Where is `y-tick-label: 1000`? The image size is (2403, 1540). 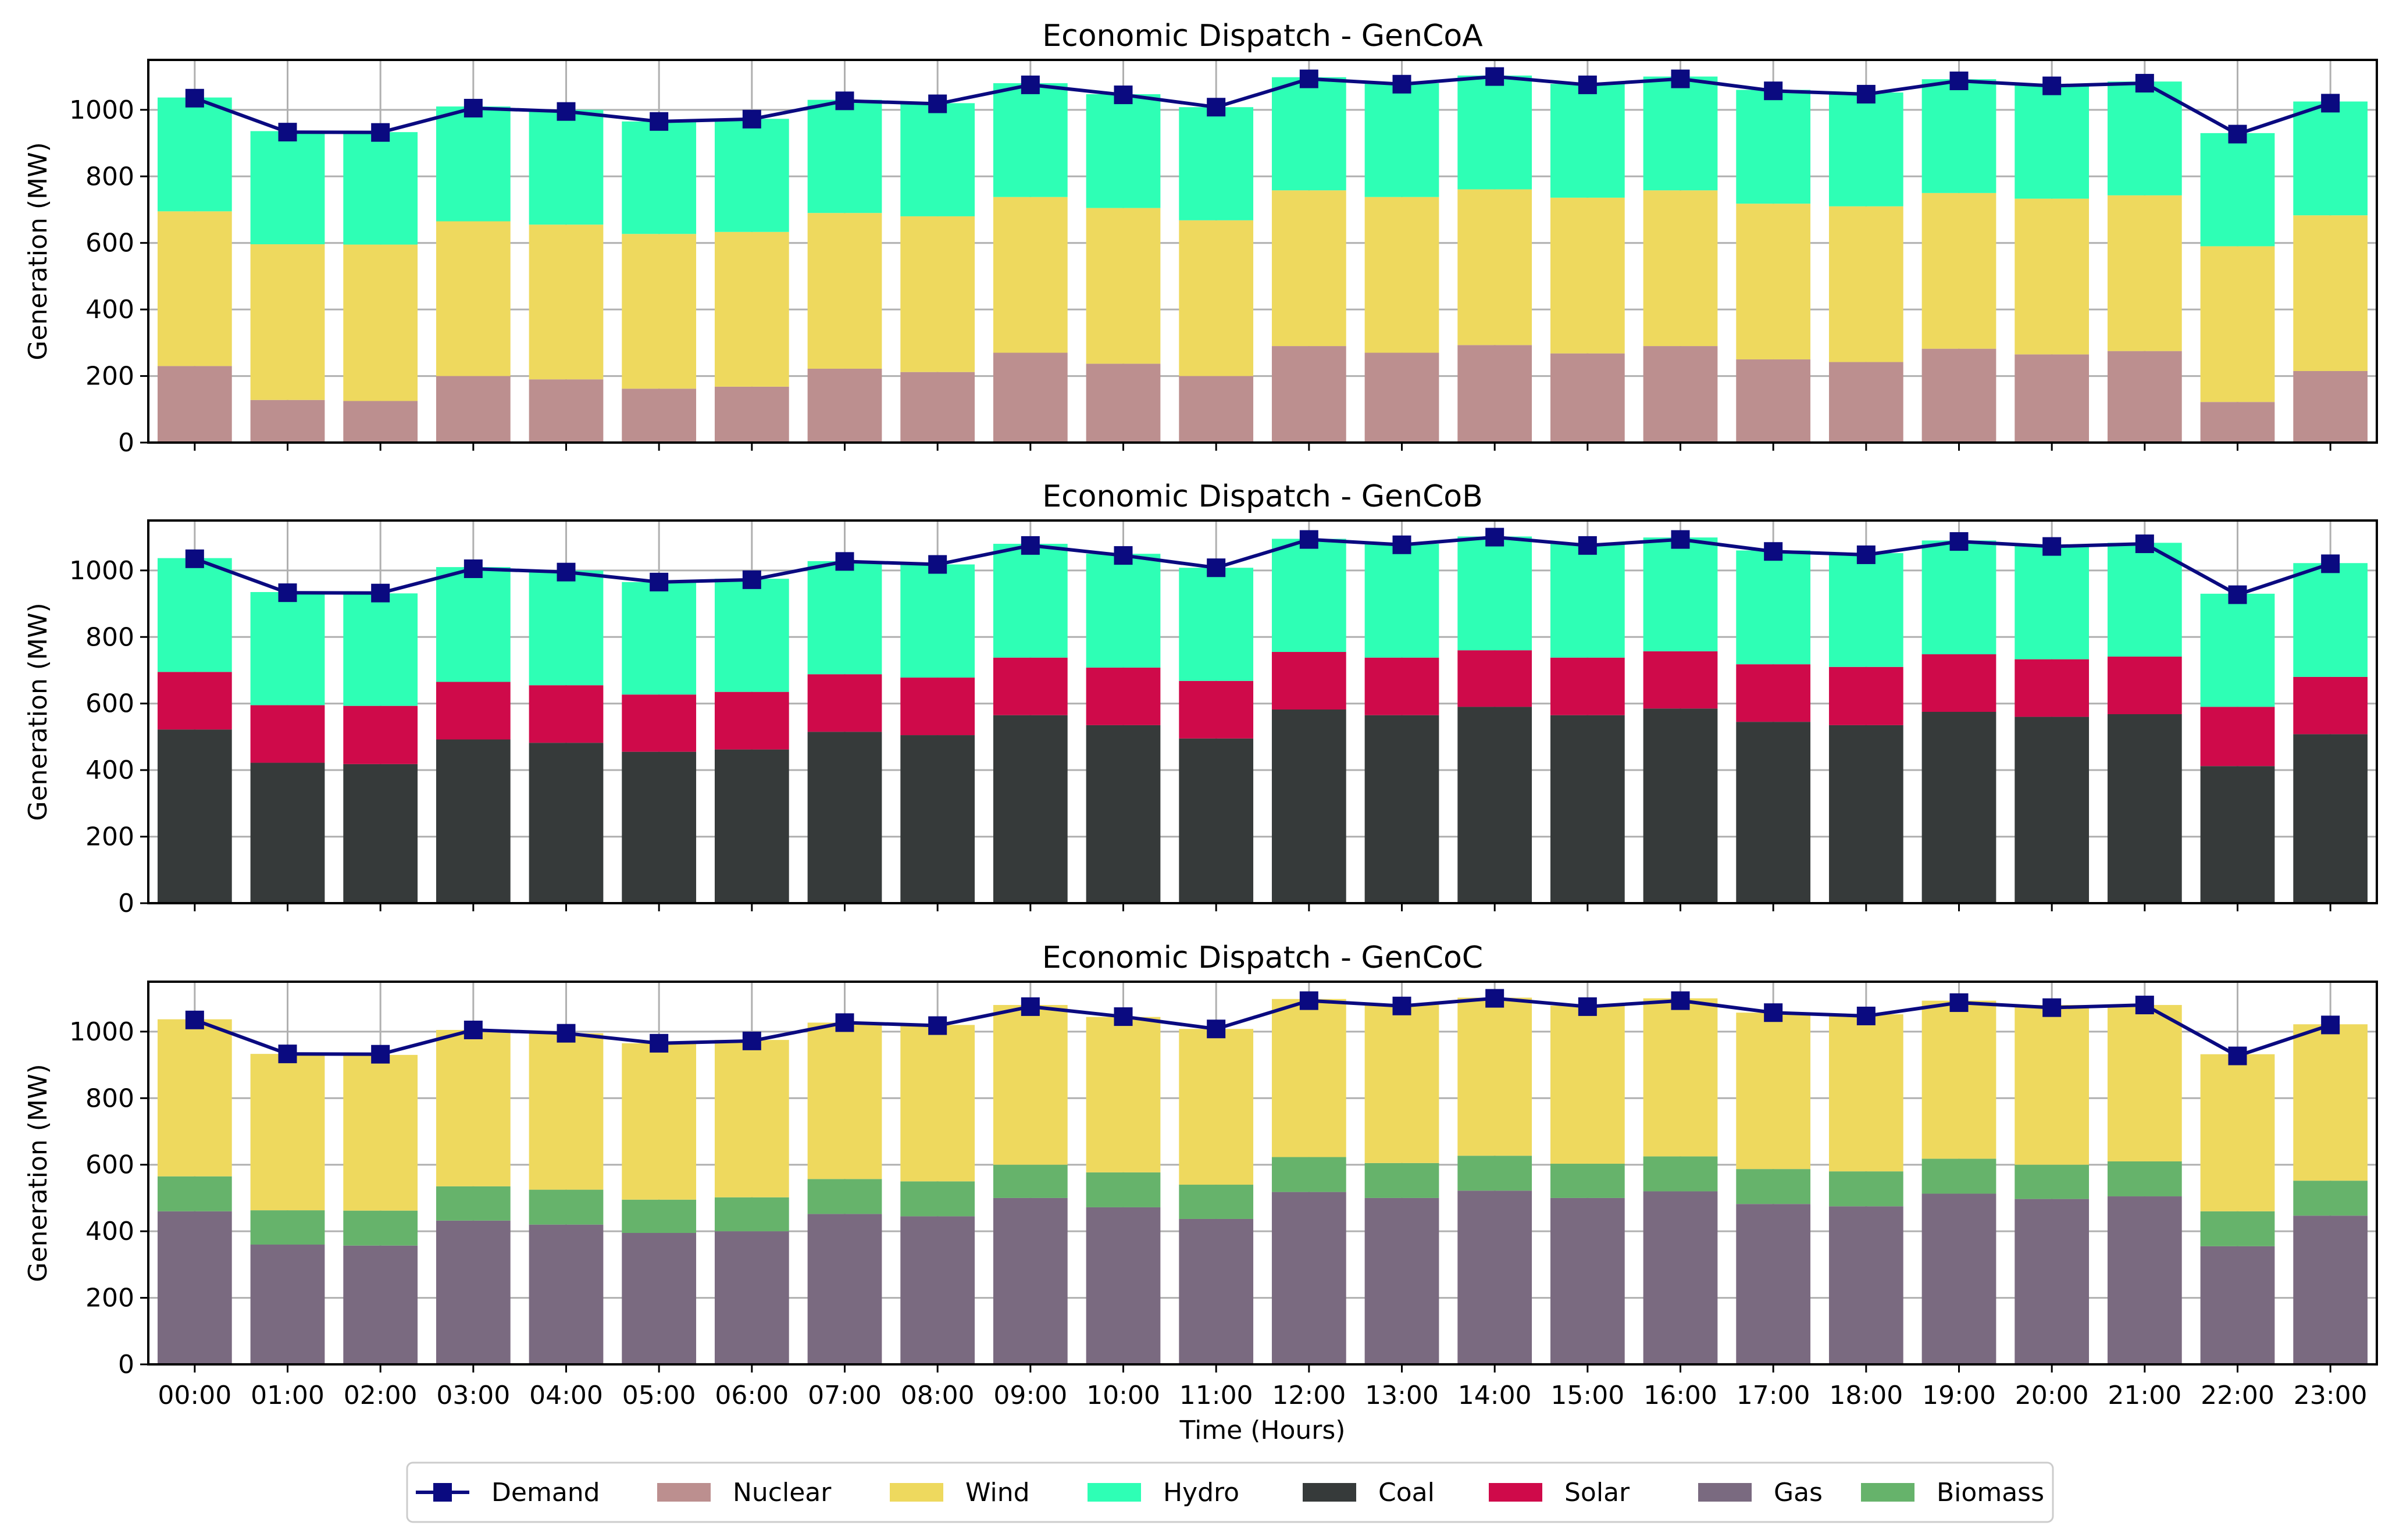
y-tick-label: 1000 is located at coordinates (101, 571).